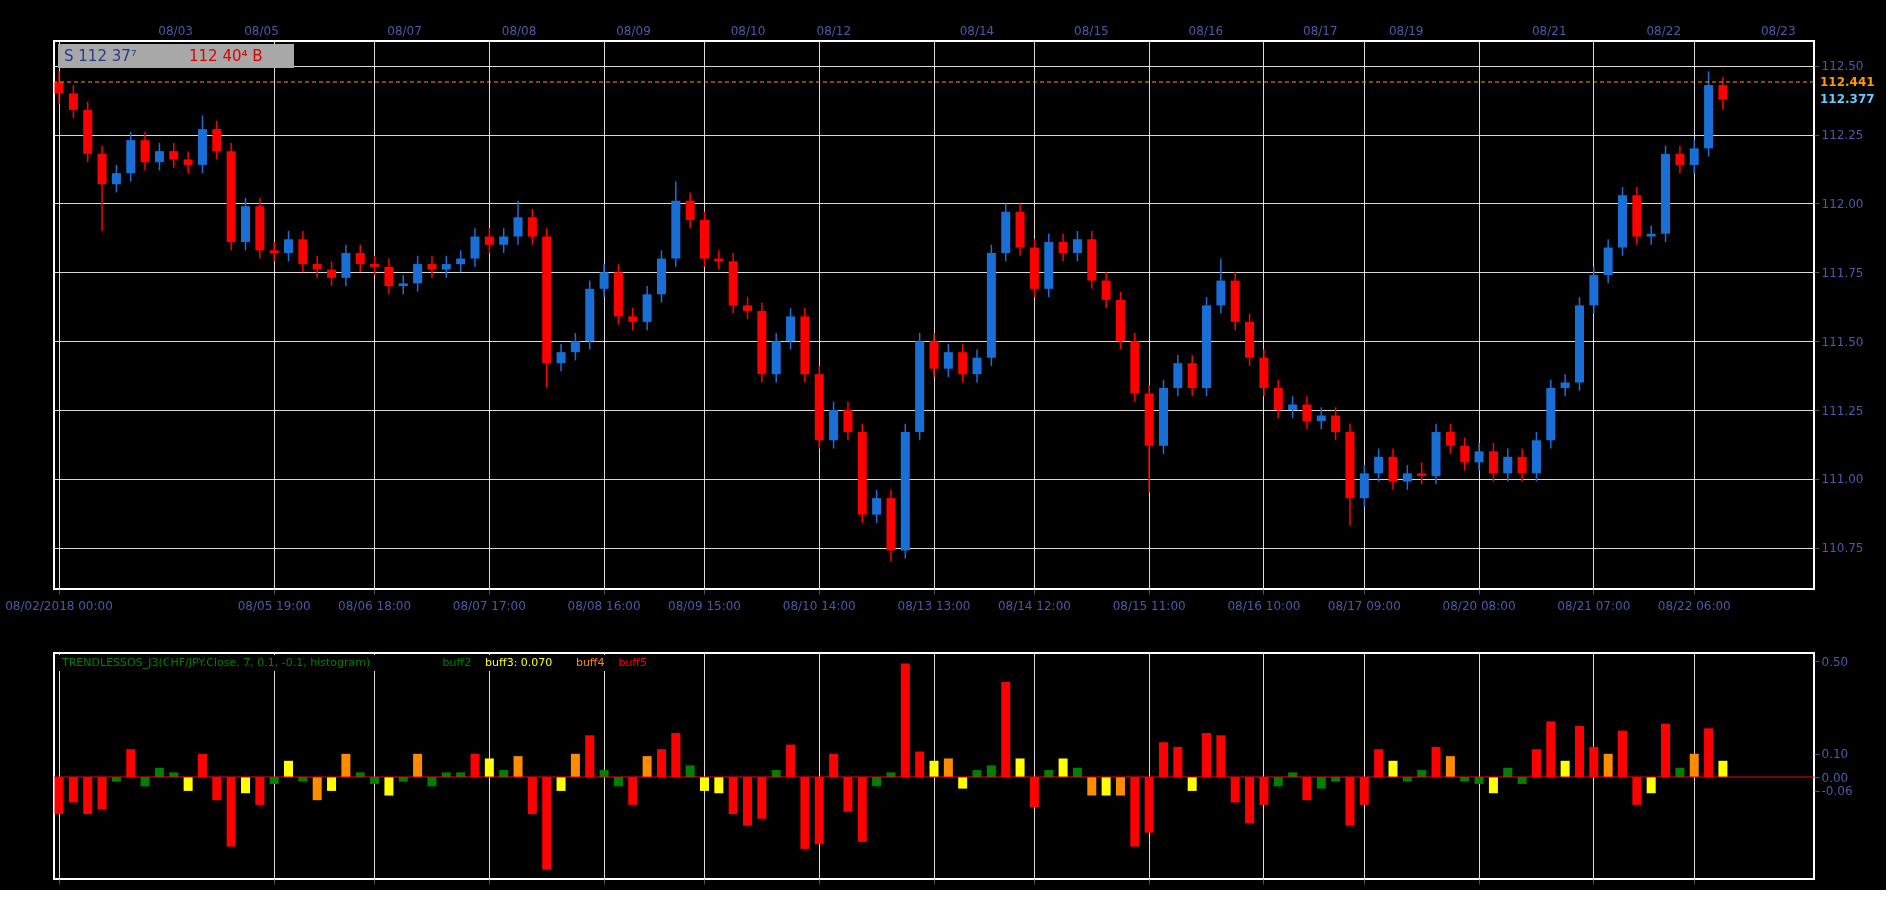 The image size is (1902, 898). What do you see at coordinates (261, 31) in the screenshot?
I see `text: 08/05` at bounding box center [261, 31].